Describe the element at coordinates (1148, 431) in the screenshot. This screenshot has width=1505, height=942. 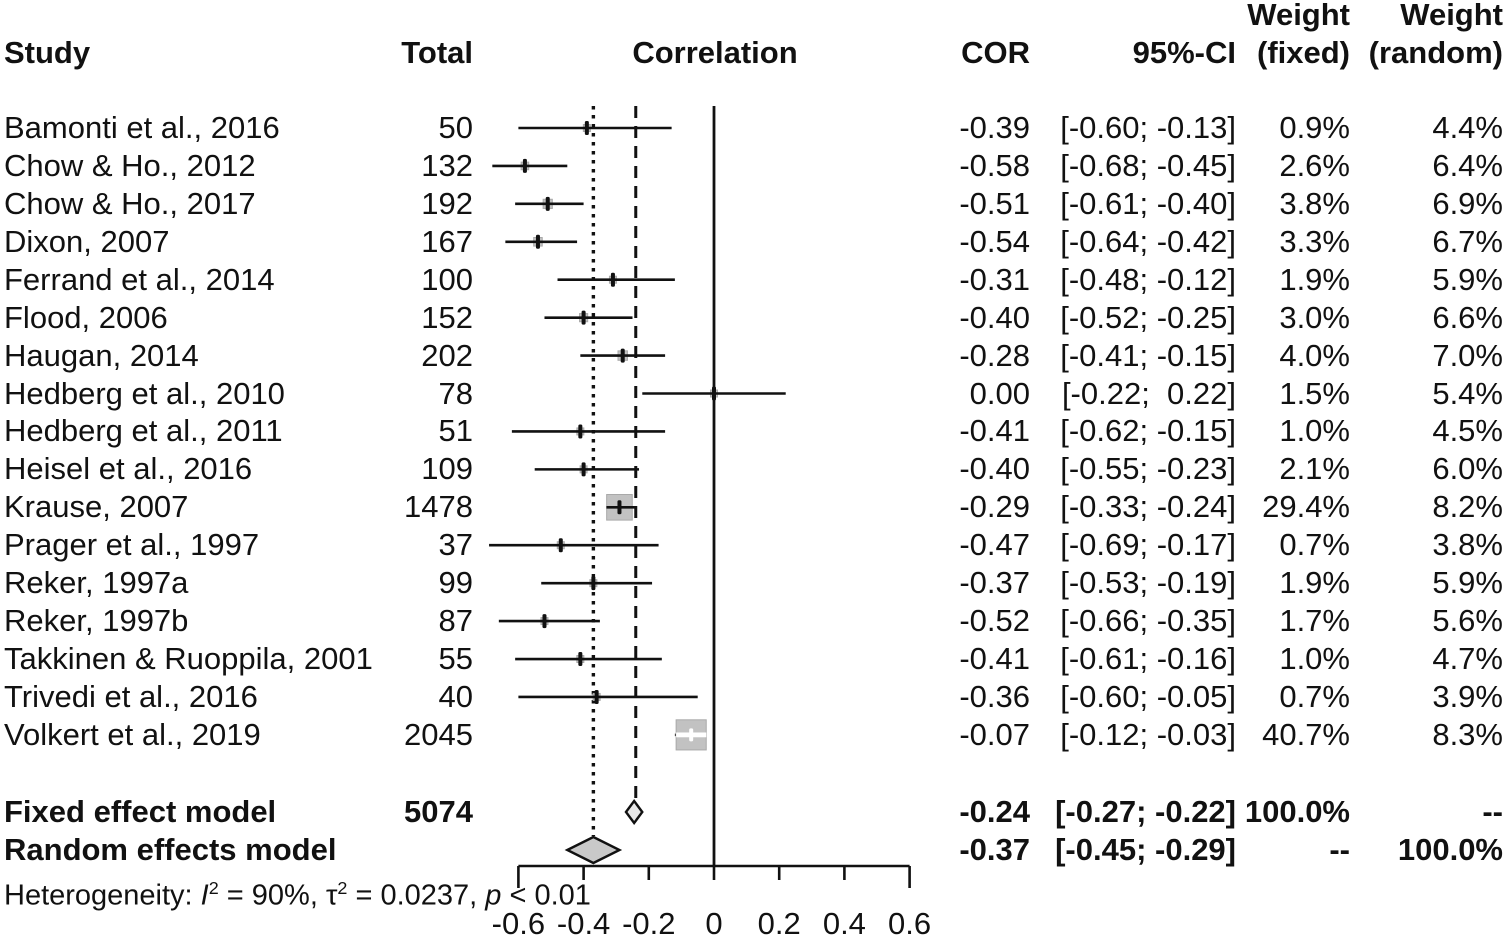
I see `ci-value: [-0.62; -0.15]` at that location.